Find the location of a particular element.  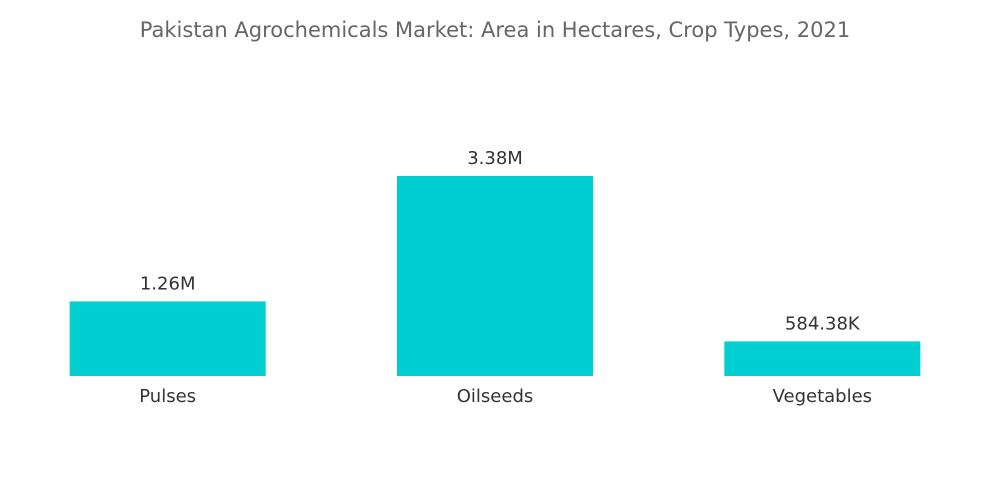

x-tick-label: Oilseeds is located at coordinates (495, 396).